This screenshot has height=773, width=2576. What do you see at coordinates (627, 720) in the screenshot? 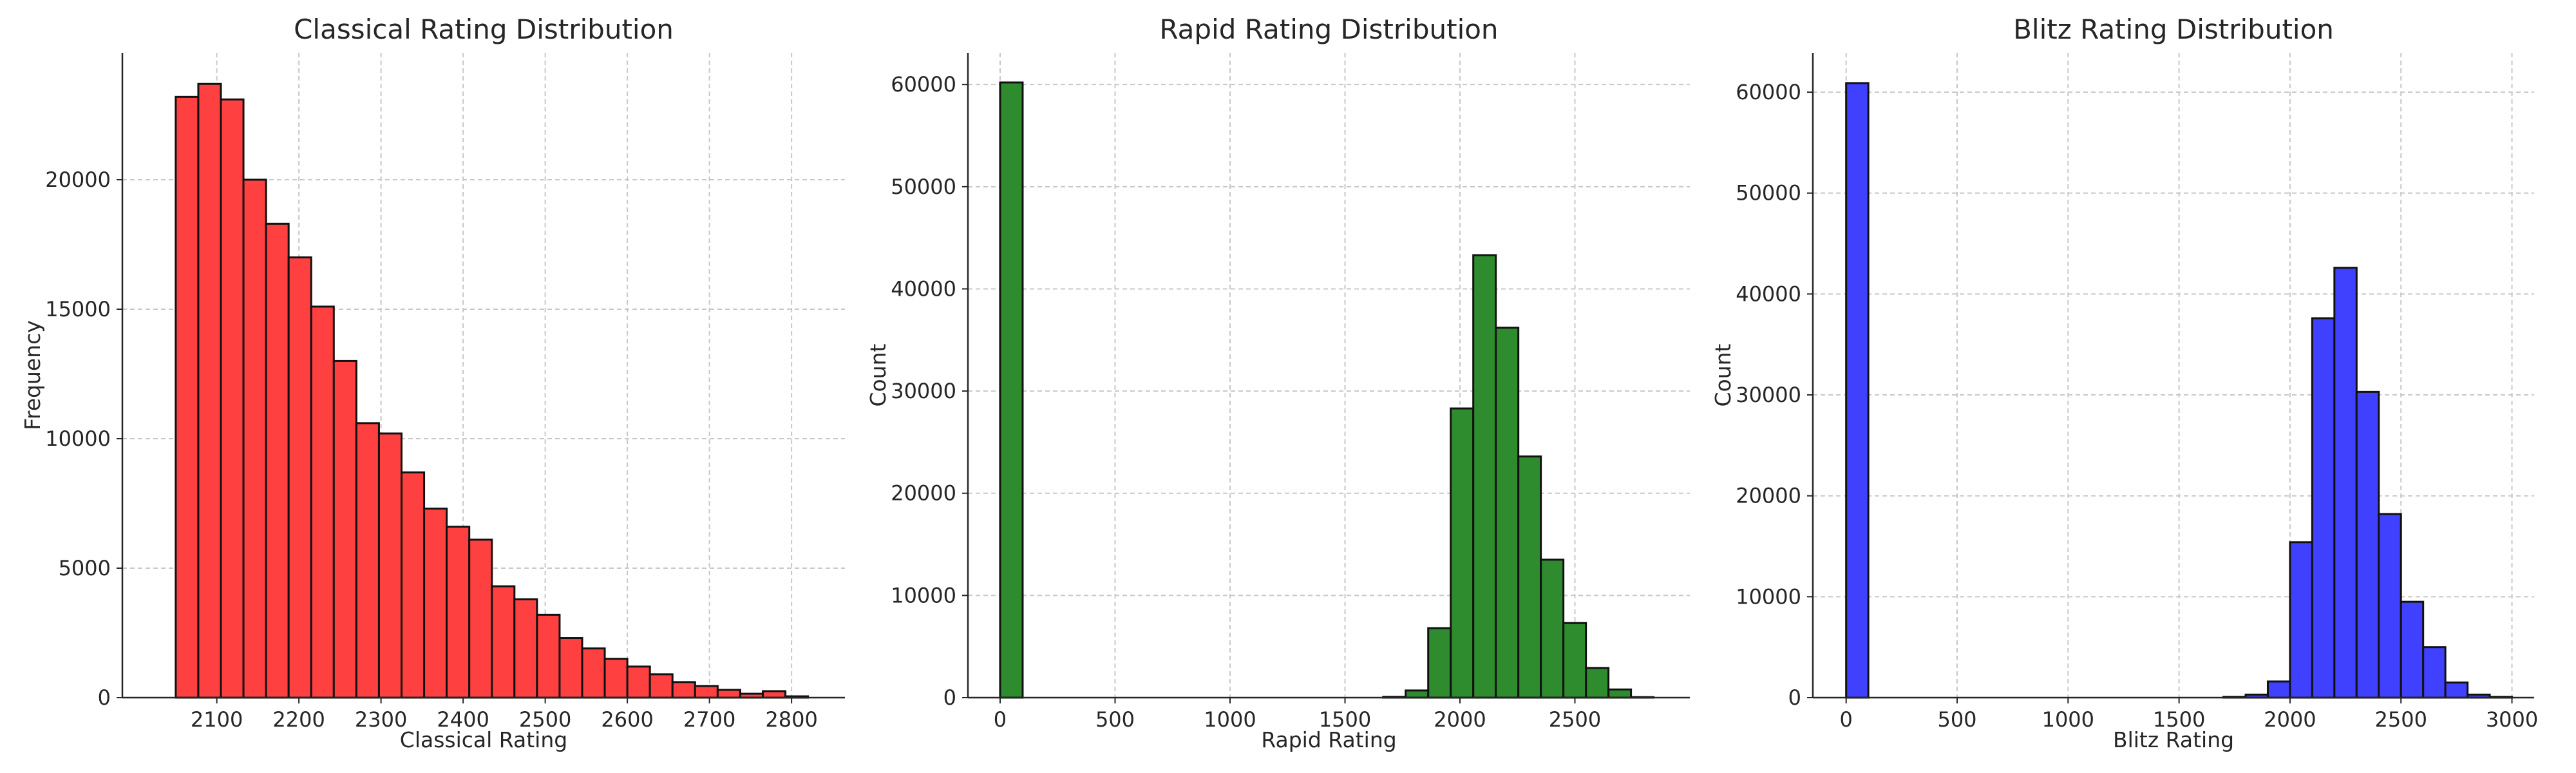
I see `x-tick-label: 2600` at bounding box center [627, 720].